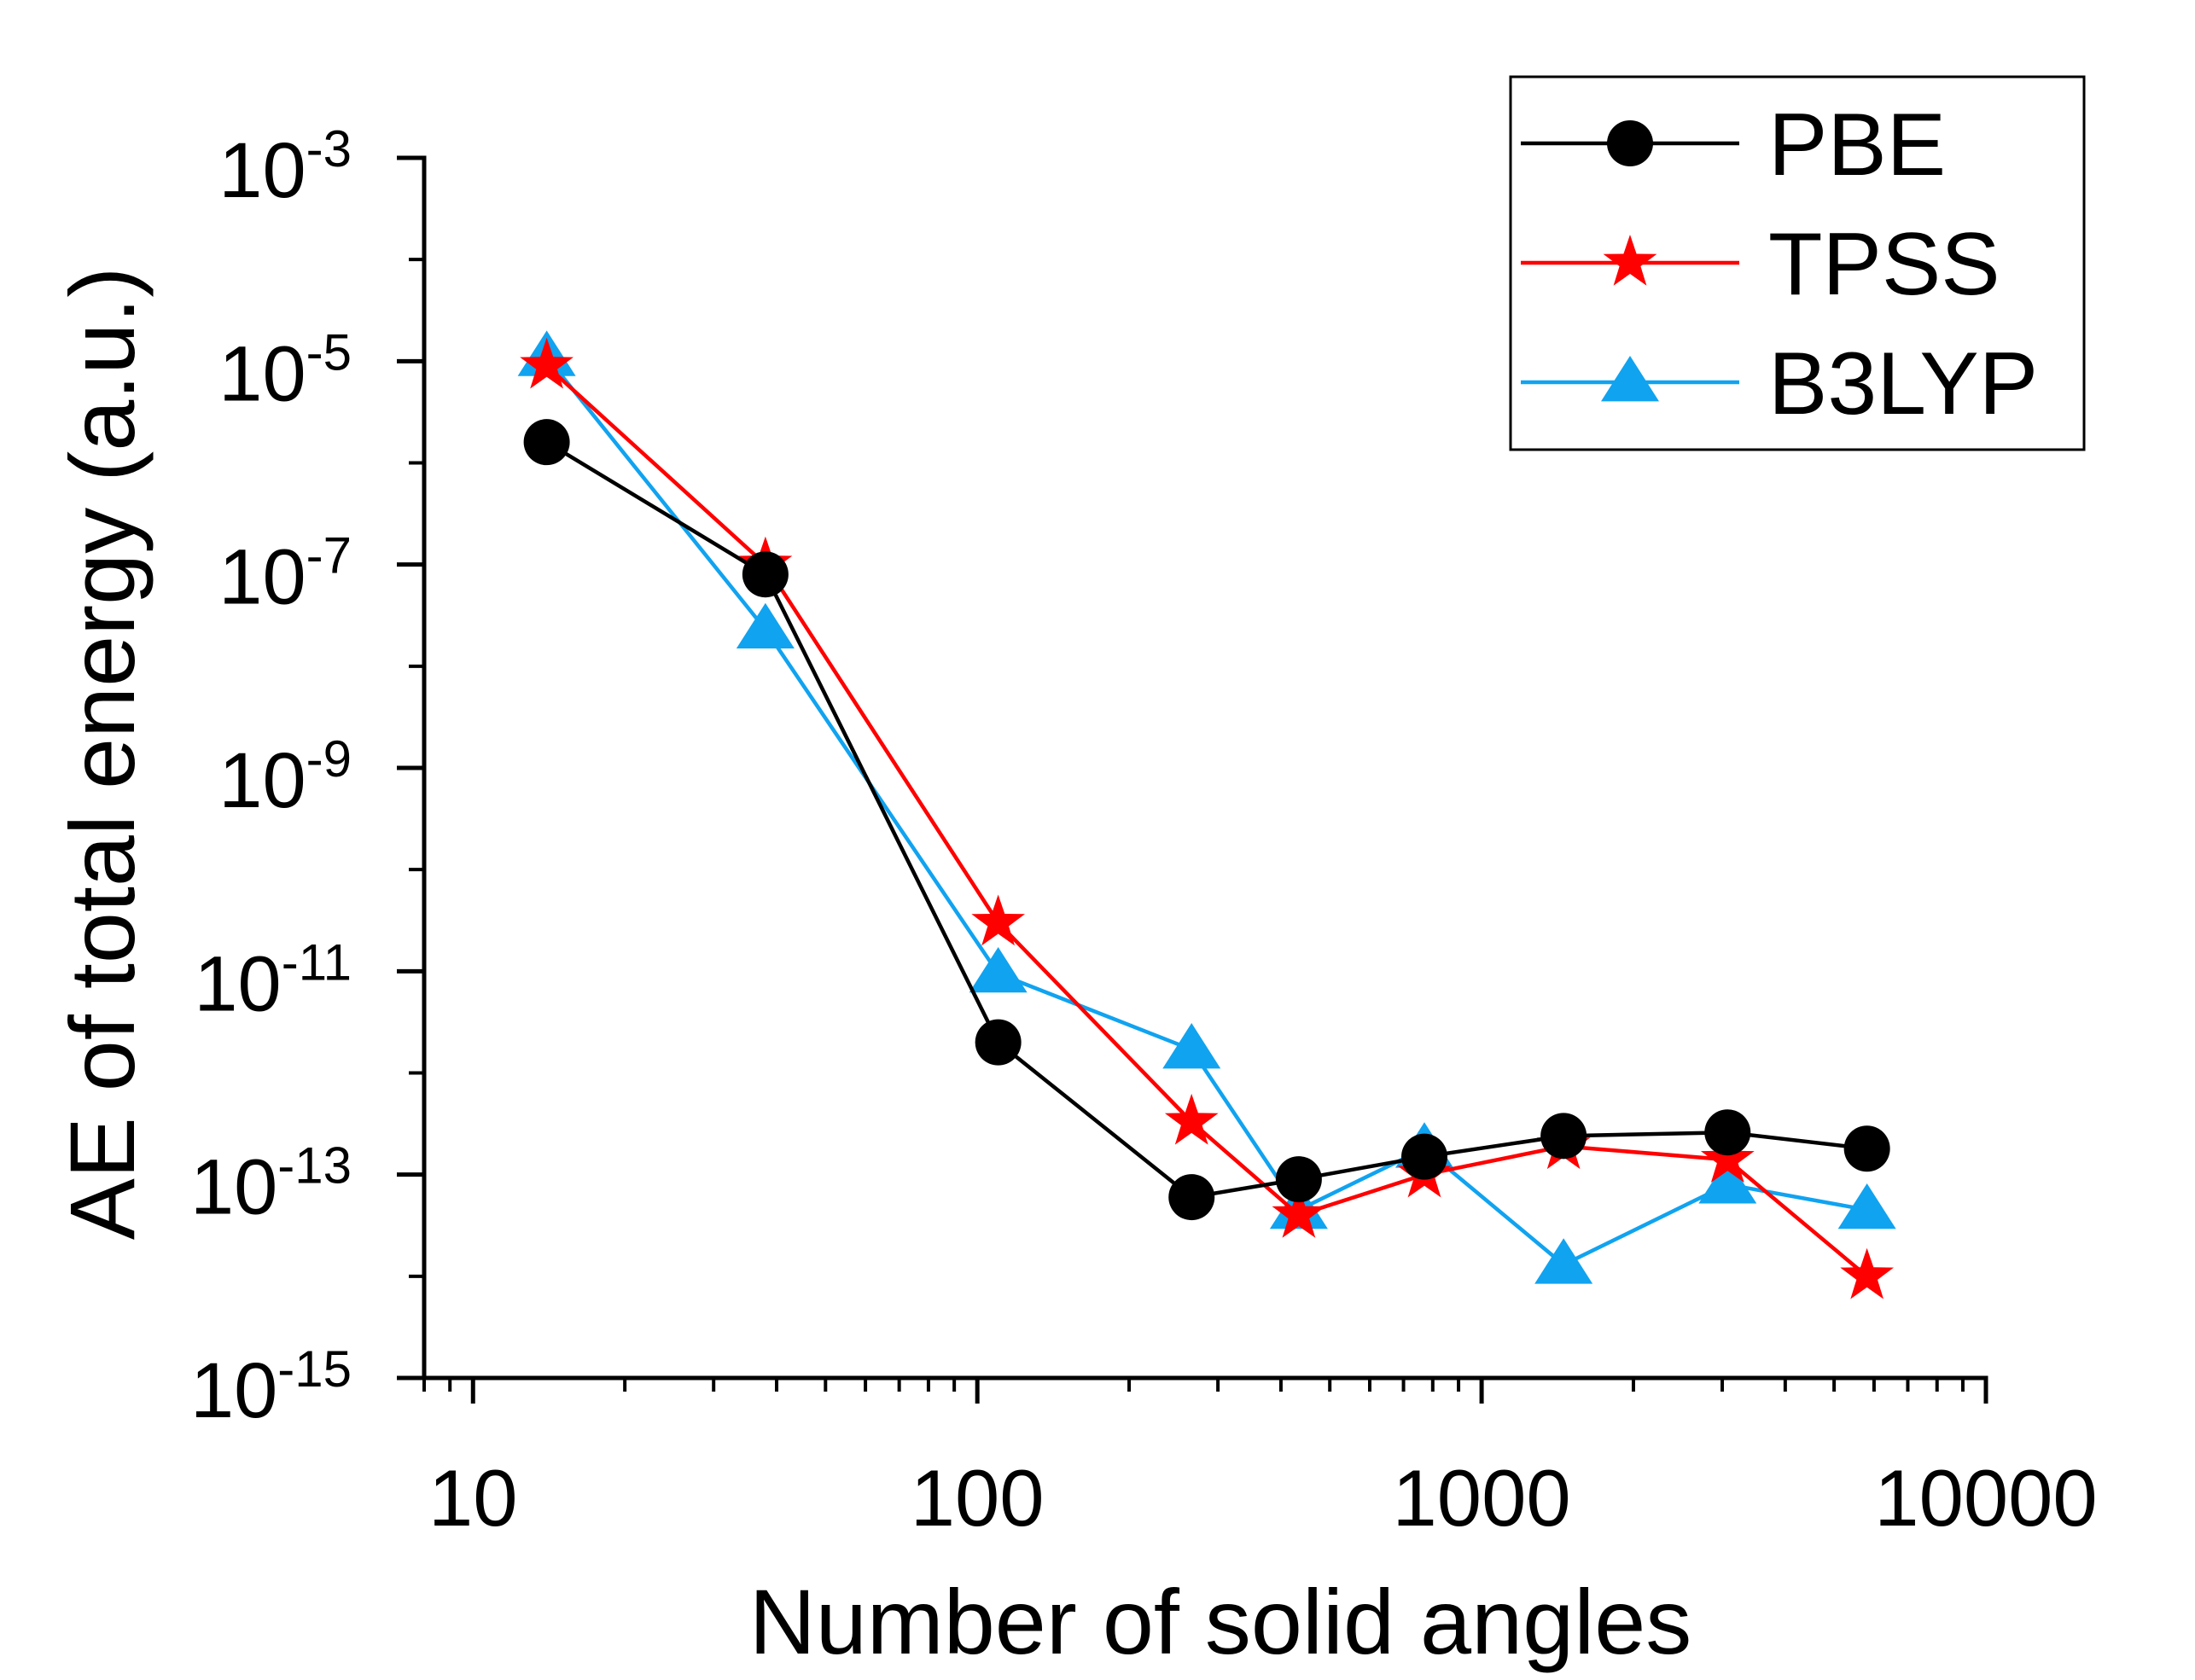  Describe the element at coordinates (1986, 1498) in the screenshot. I see `x-tick-label: 10000` at that location.